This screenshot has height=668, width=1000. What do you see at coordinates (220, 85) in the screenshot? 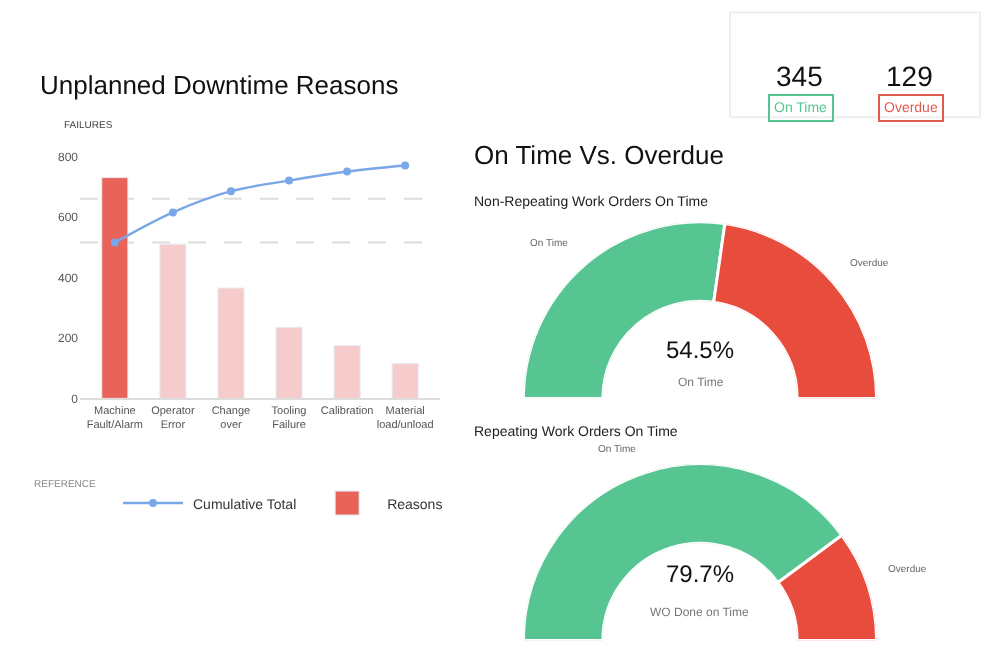
I see `chart-title: Unplanned Downtime Reasons` at bounding box center [220, 85].